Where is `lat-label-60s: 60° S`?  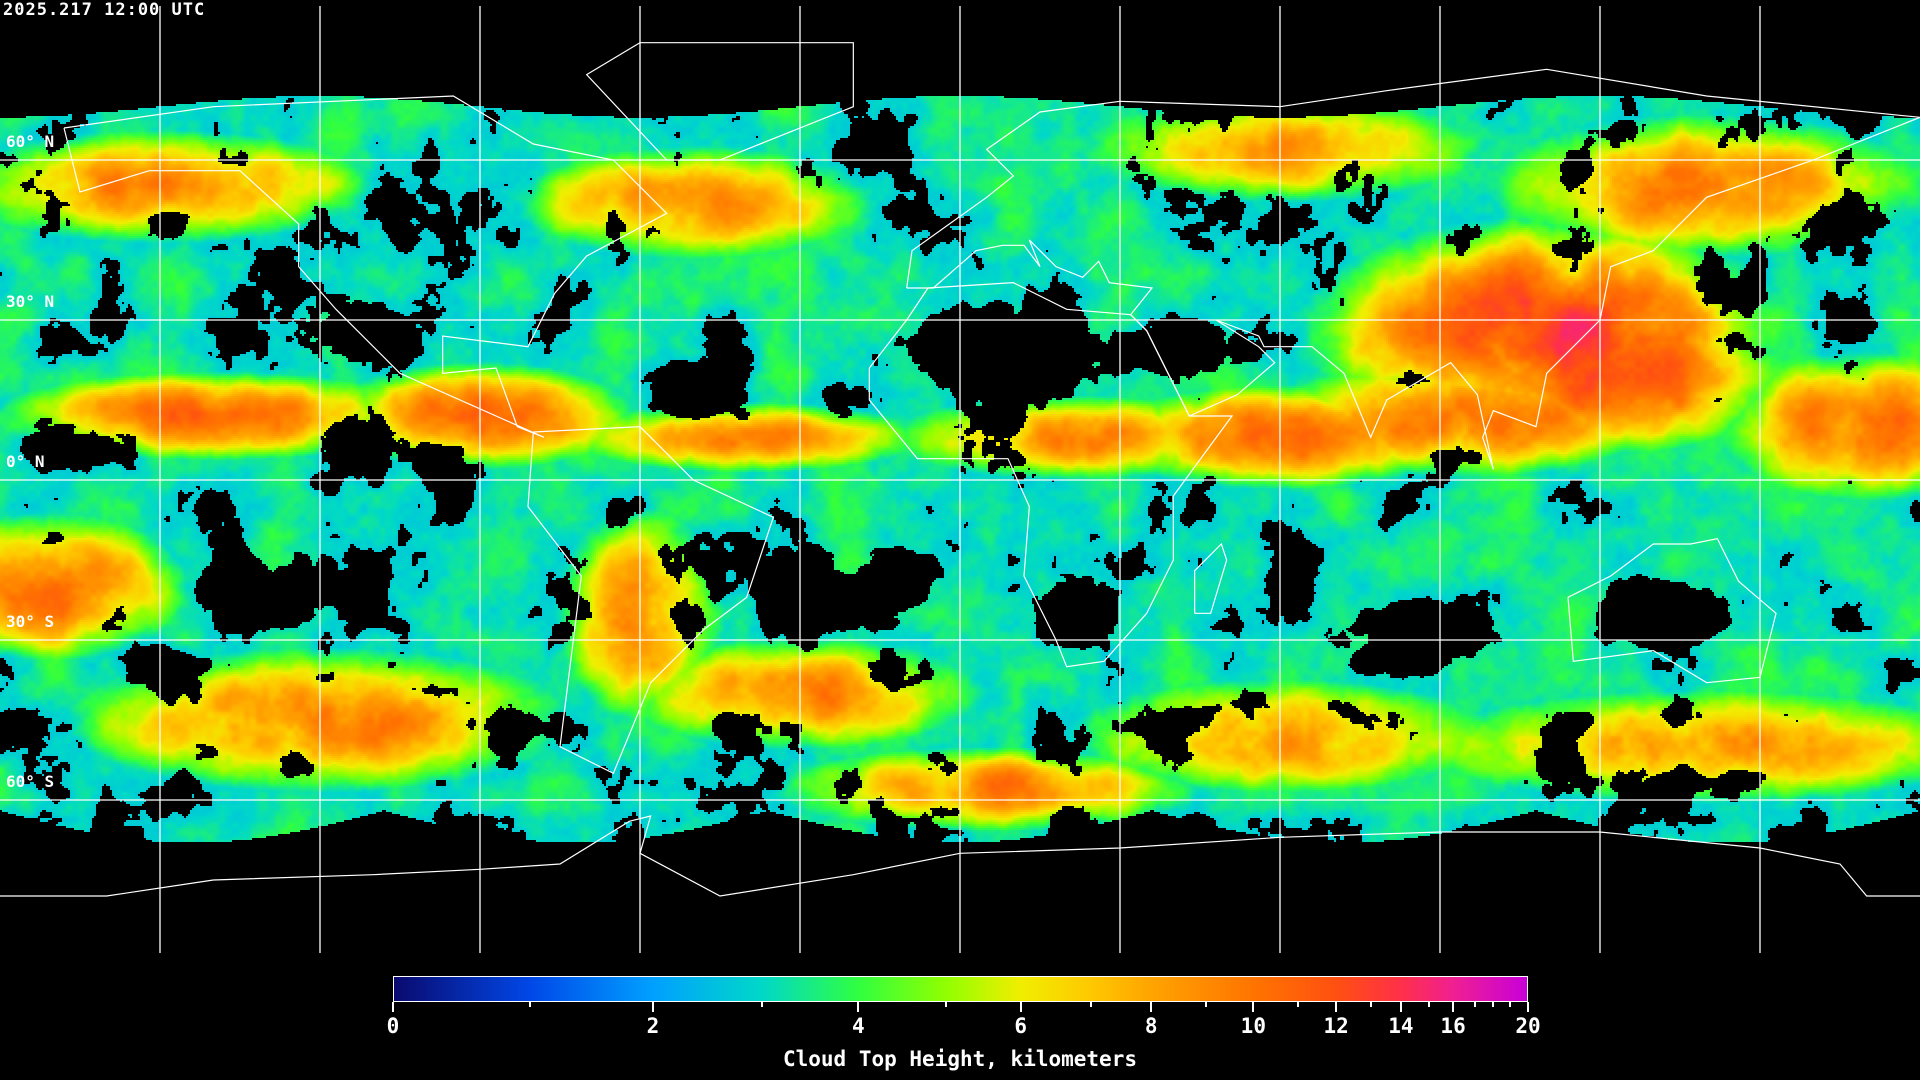 lat-label-60s: 60° S is located at coordinates (30, 781).